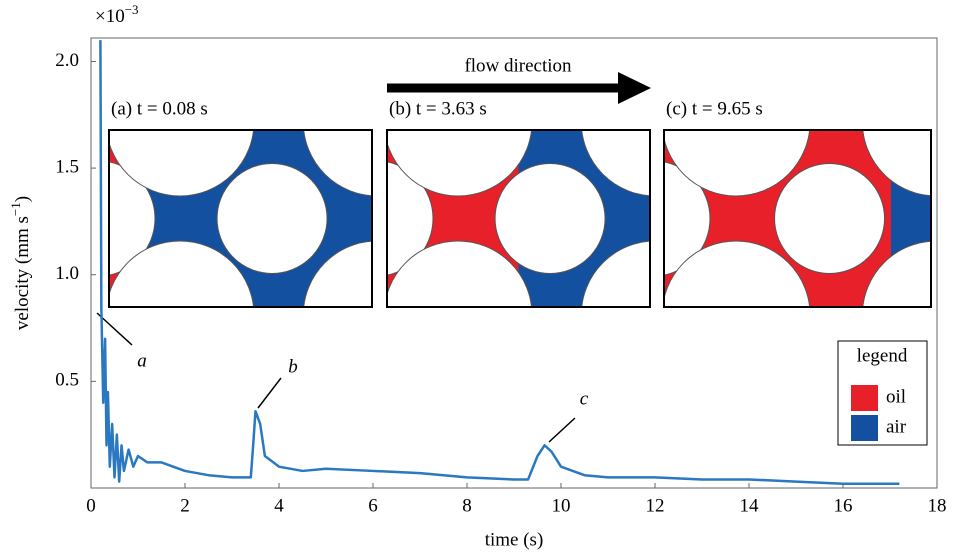 Image resolution: width=955 pixels, height=559 pixels. Describe the element at coordinates (159, 108) in the screenshot. I see `inset-label: (a) t = 0.08 s` at that location.